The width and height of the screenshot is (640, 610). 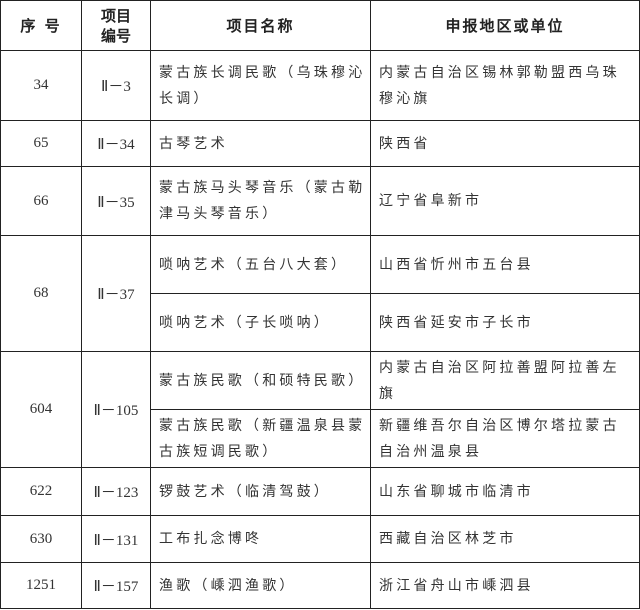 What do you see at coordinates (260, 539) in the screenshot?
I see `name-cell: 工布扎念博咚` at bounding box center [260, 539].